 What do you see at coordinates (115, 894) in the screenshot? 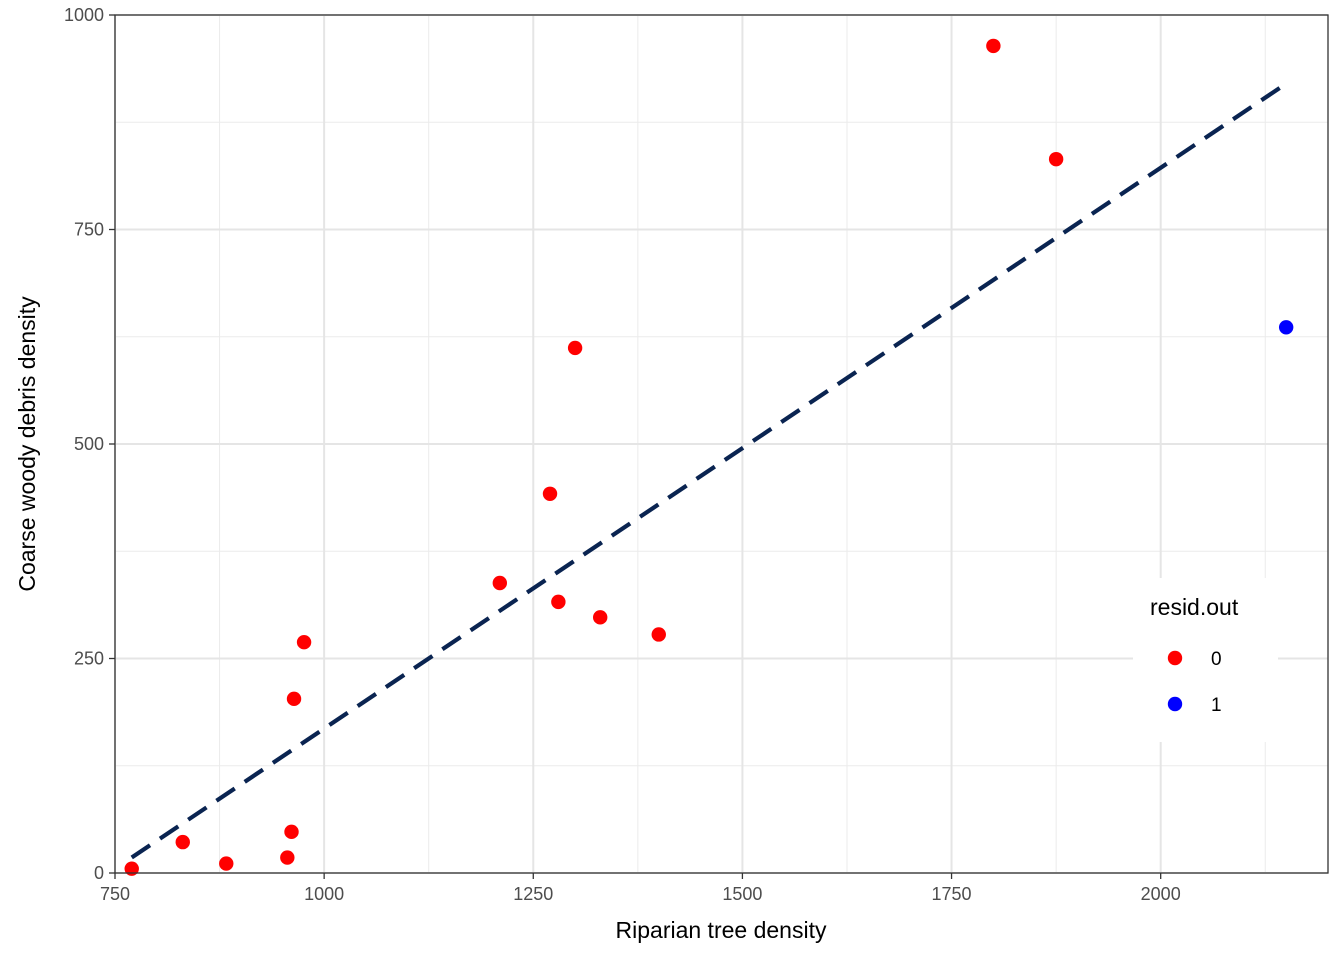
I see `x-tick-label: 750` at bounding box center [115, 894].